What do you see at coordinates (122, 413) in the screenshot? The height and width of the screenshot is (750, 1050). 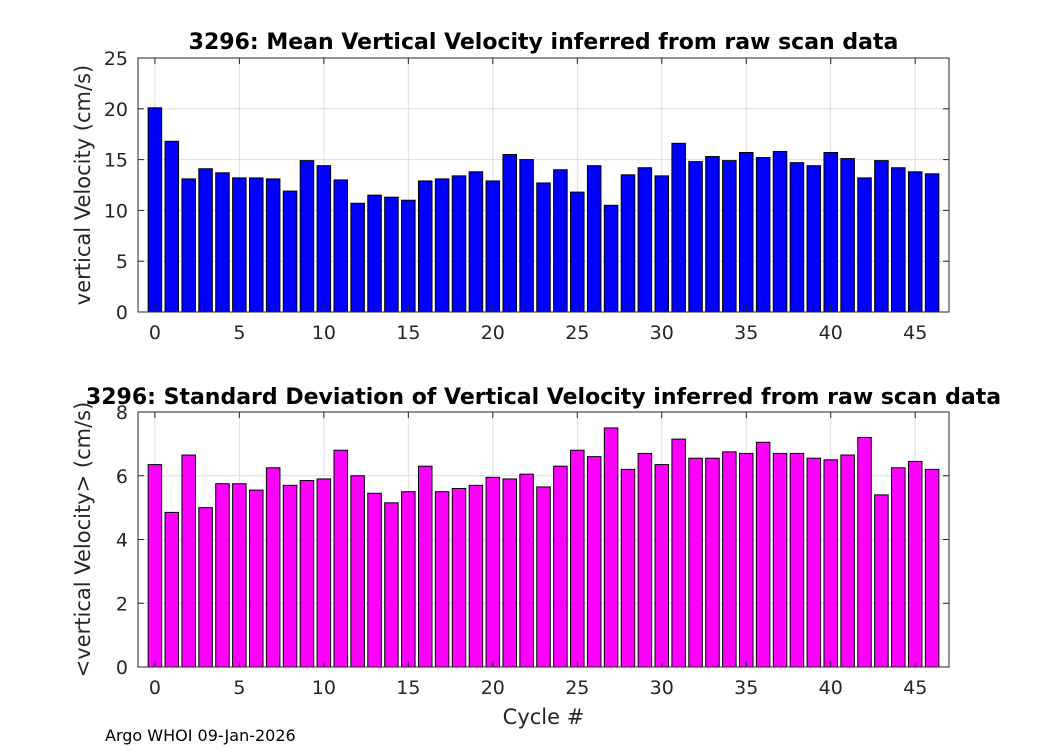 I see `y-tick-label: 8` at bounding box center [122, 413].